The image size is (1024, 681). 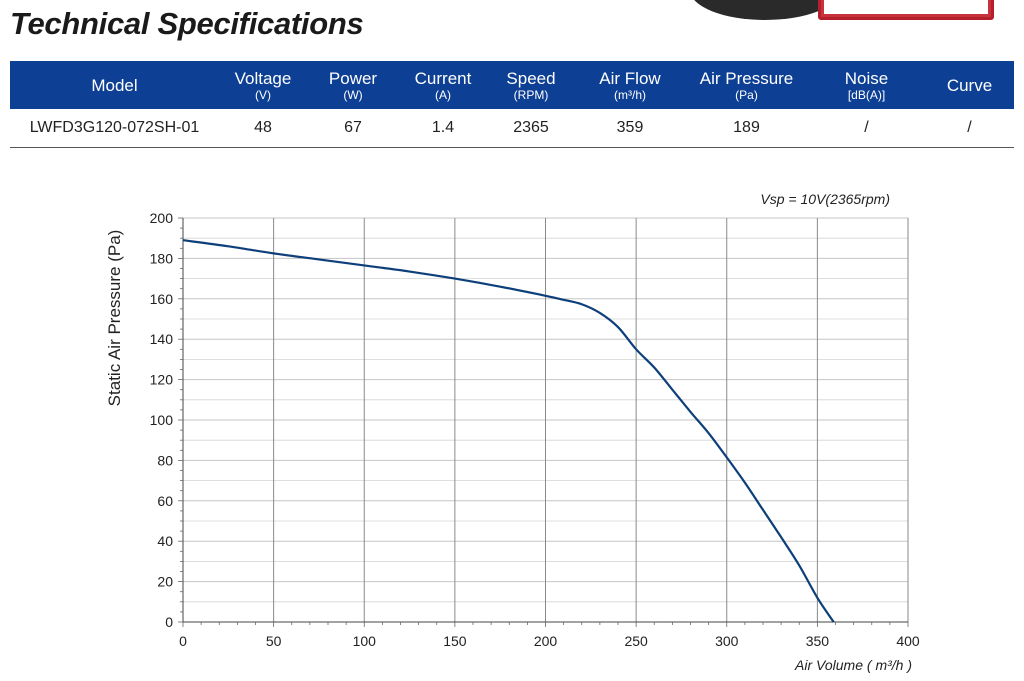 I want to click on y-tick-label: 160, so click(x=162, y=299).